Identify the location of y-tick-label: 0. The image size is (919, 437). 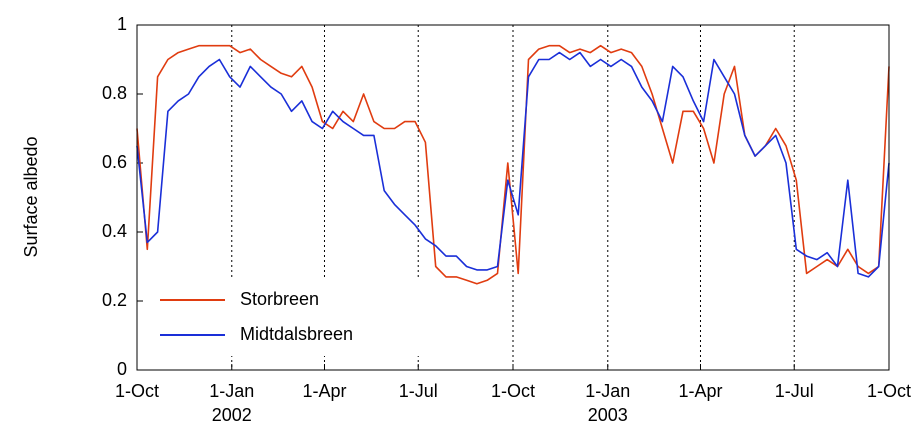
(122, 369).